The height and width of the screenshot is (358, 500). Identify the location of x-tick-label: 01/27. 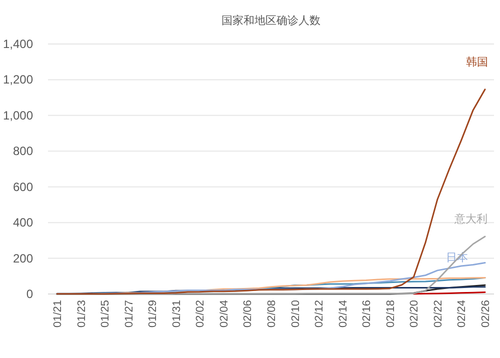
(129, 314).